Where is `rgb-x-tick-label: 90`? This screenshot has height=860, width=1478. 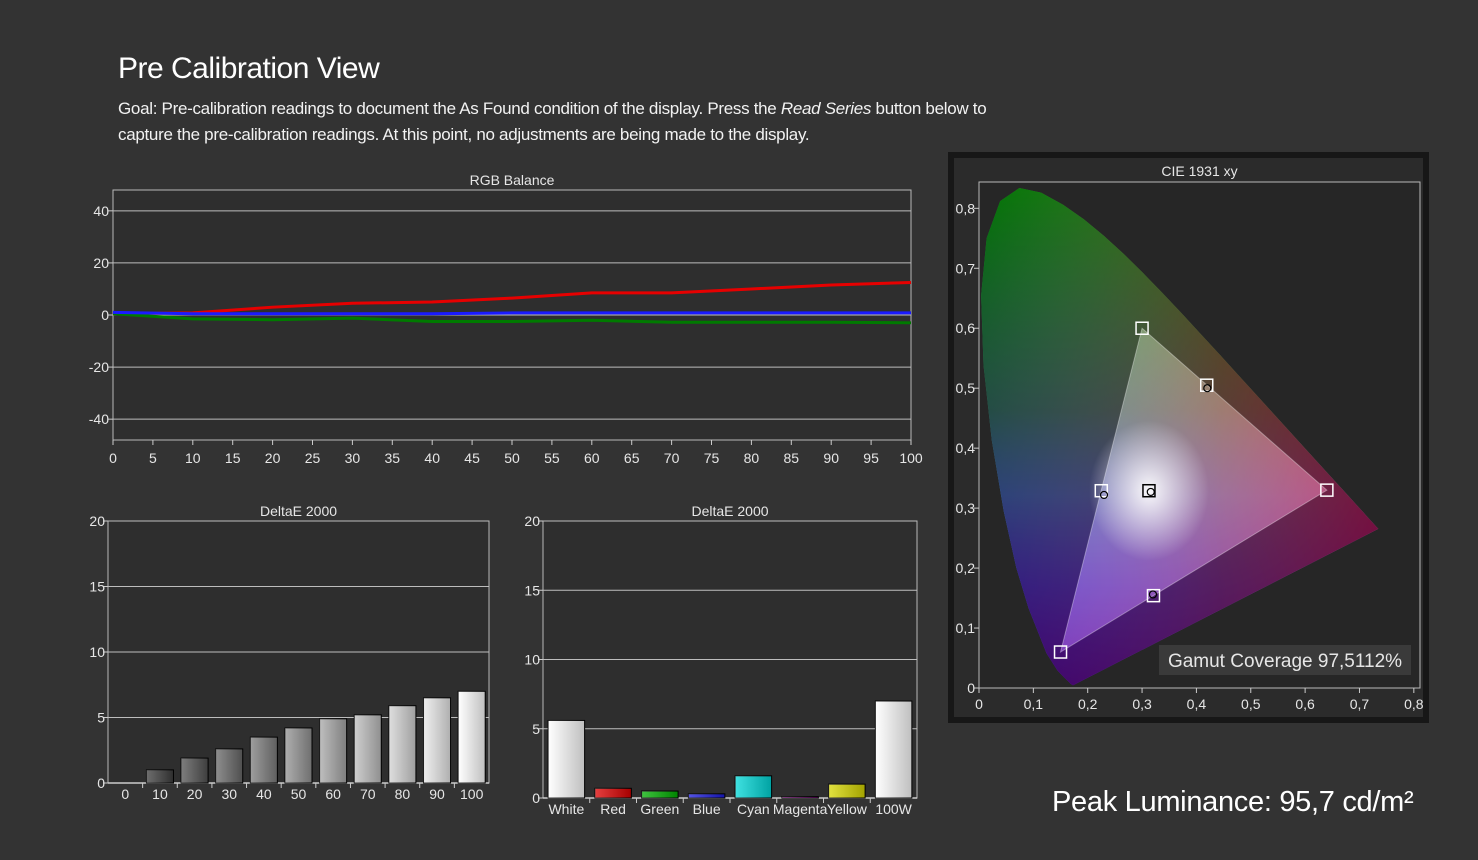
rgb-x-tick-label: 90 is located at coordinates (831, 458).